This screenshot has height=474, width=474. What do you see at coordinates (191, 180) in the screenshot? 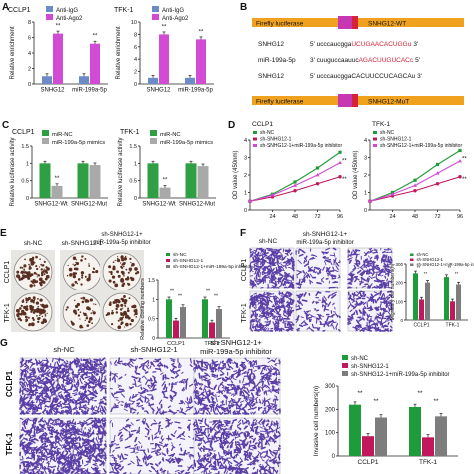
I see `bar-mir-nc-snhg12-mut` at bounding box center [191, 180].